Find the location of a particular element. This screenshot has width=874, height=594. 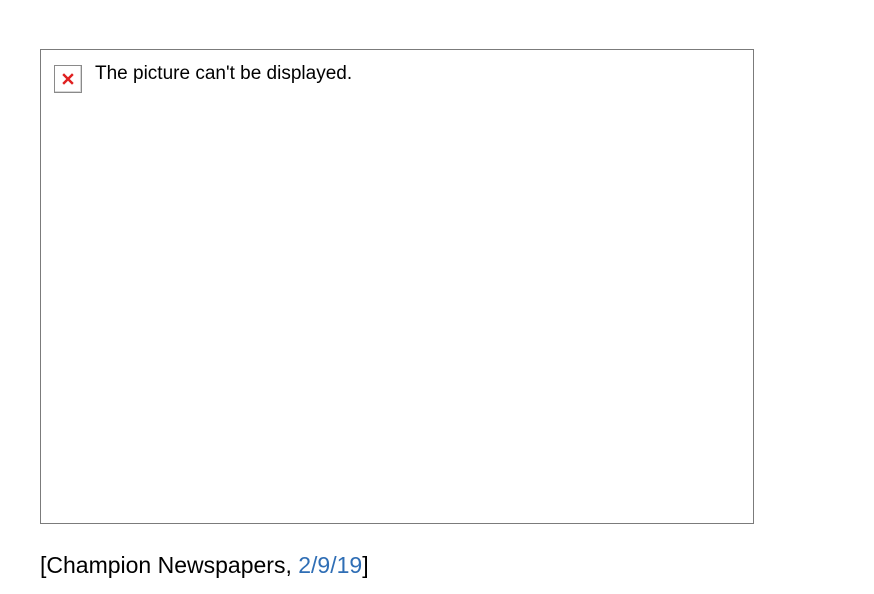

image-alt-text: The picture can't be displayed. is located at coordinates (224, 73).